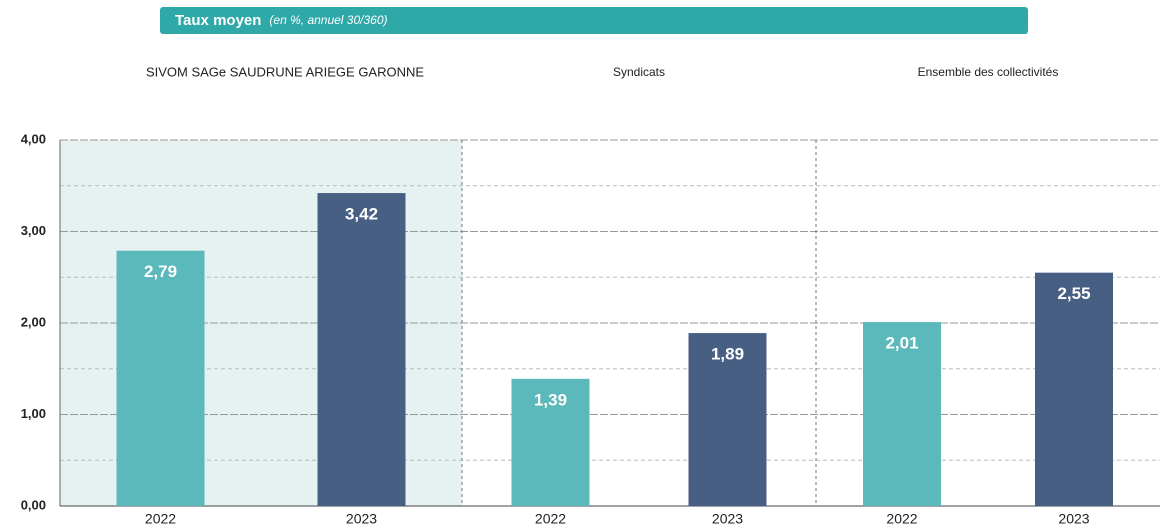 This screenshot has height=529, width=1161. What do you see at coordinates (594, 20) in the screenshot?
I see `title-bar` at bounding box center [594, 20].